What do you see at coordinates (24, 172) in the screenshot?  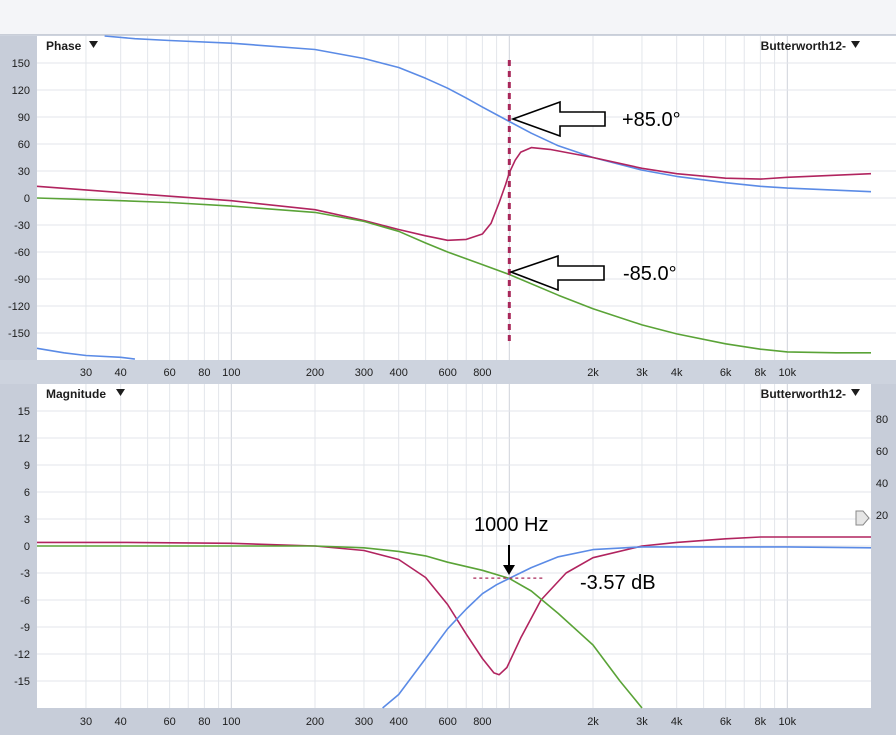 I see `phase-y-tick-label: 30` at bounding box center [24, 172].